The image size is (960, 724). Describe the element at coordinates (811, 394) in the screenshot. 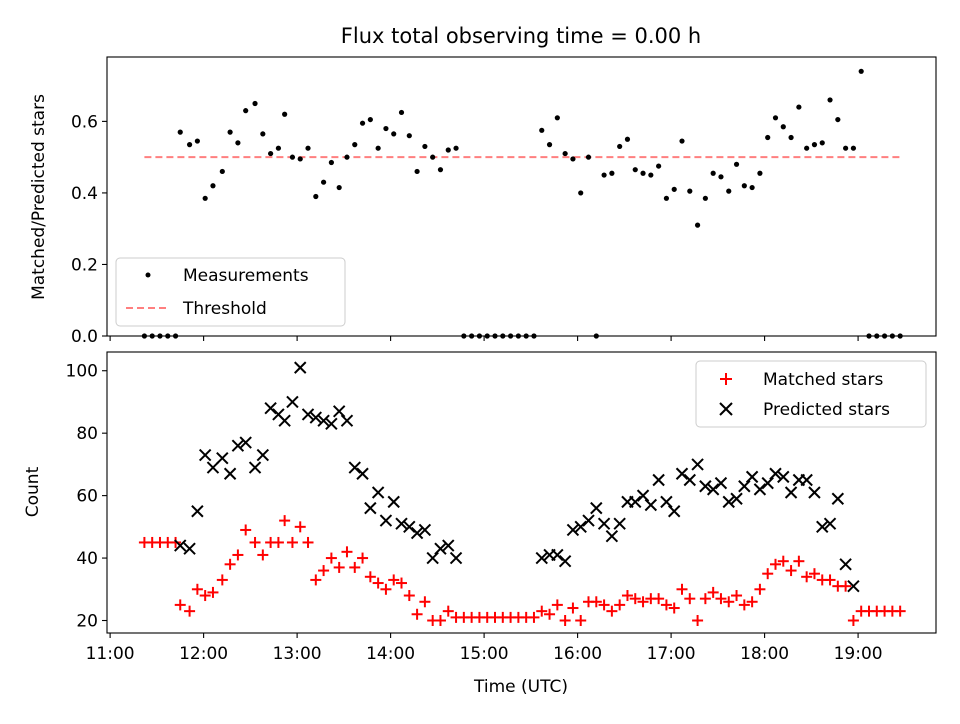

I see `bottom-legend: Matched stars Predicted stars` at that location.